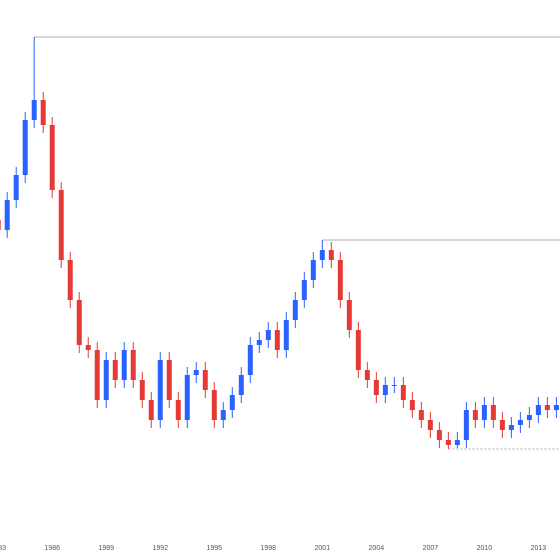 The width and height of the screenshot is (560, 560). I want to click on x-tick-label: 2001, so click(323, 548).